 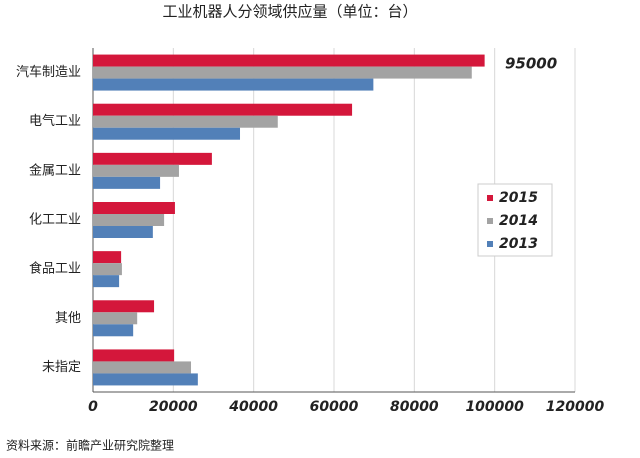 What do you see at coordinates (93, 407) in the screenshot?
I see `x-tick-label: 0` at bounding box center [93, 407].